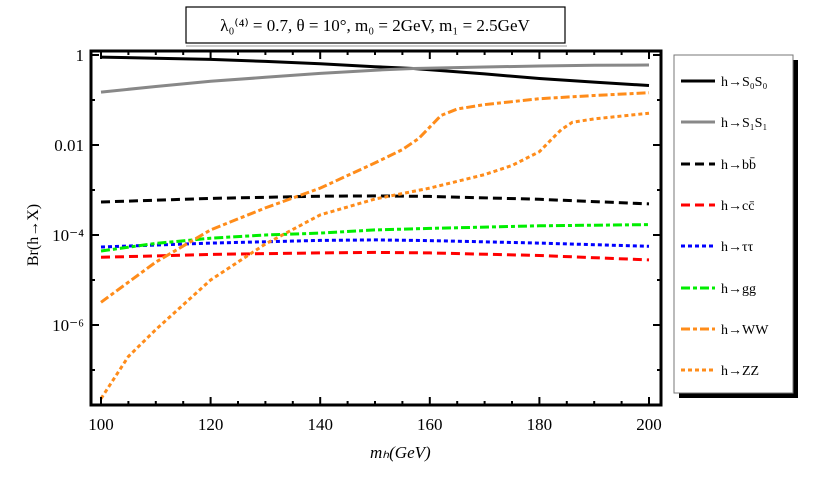  Describe the element at coordinates (540, 424) in the screenshot. I see `x-tick-label: 180` at that location.